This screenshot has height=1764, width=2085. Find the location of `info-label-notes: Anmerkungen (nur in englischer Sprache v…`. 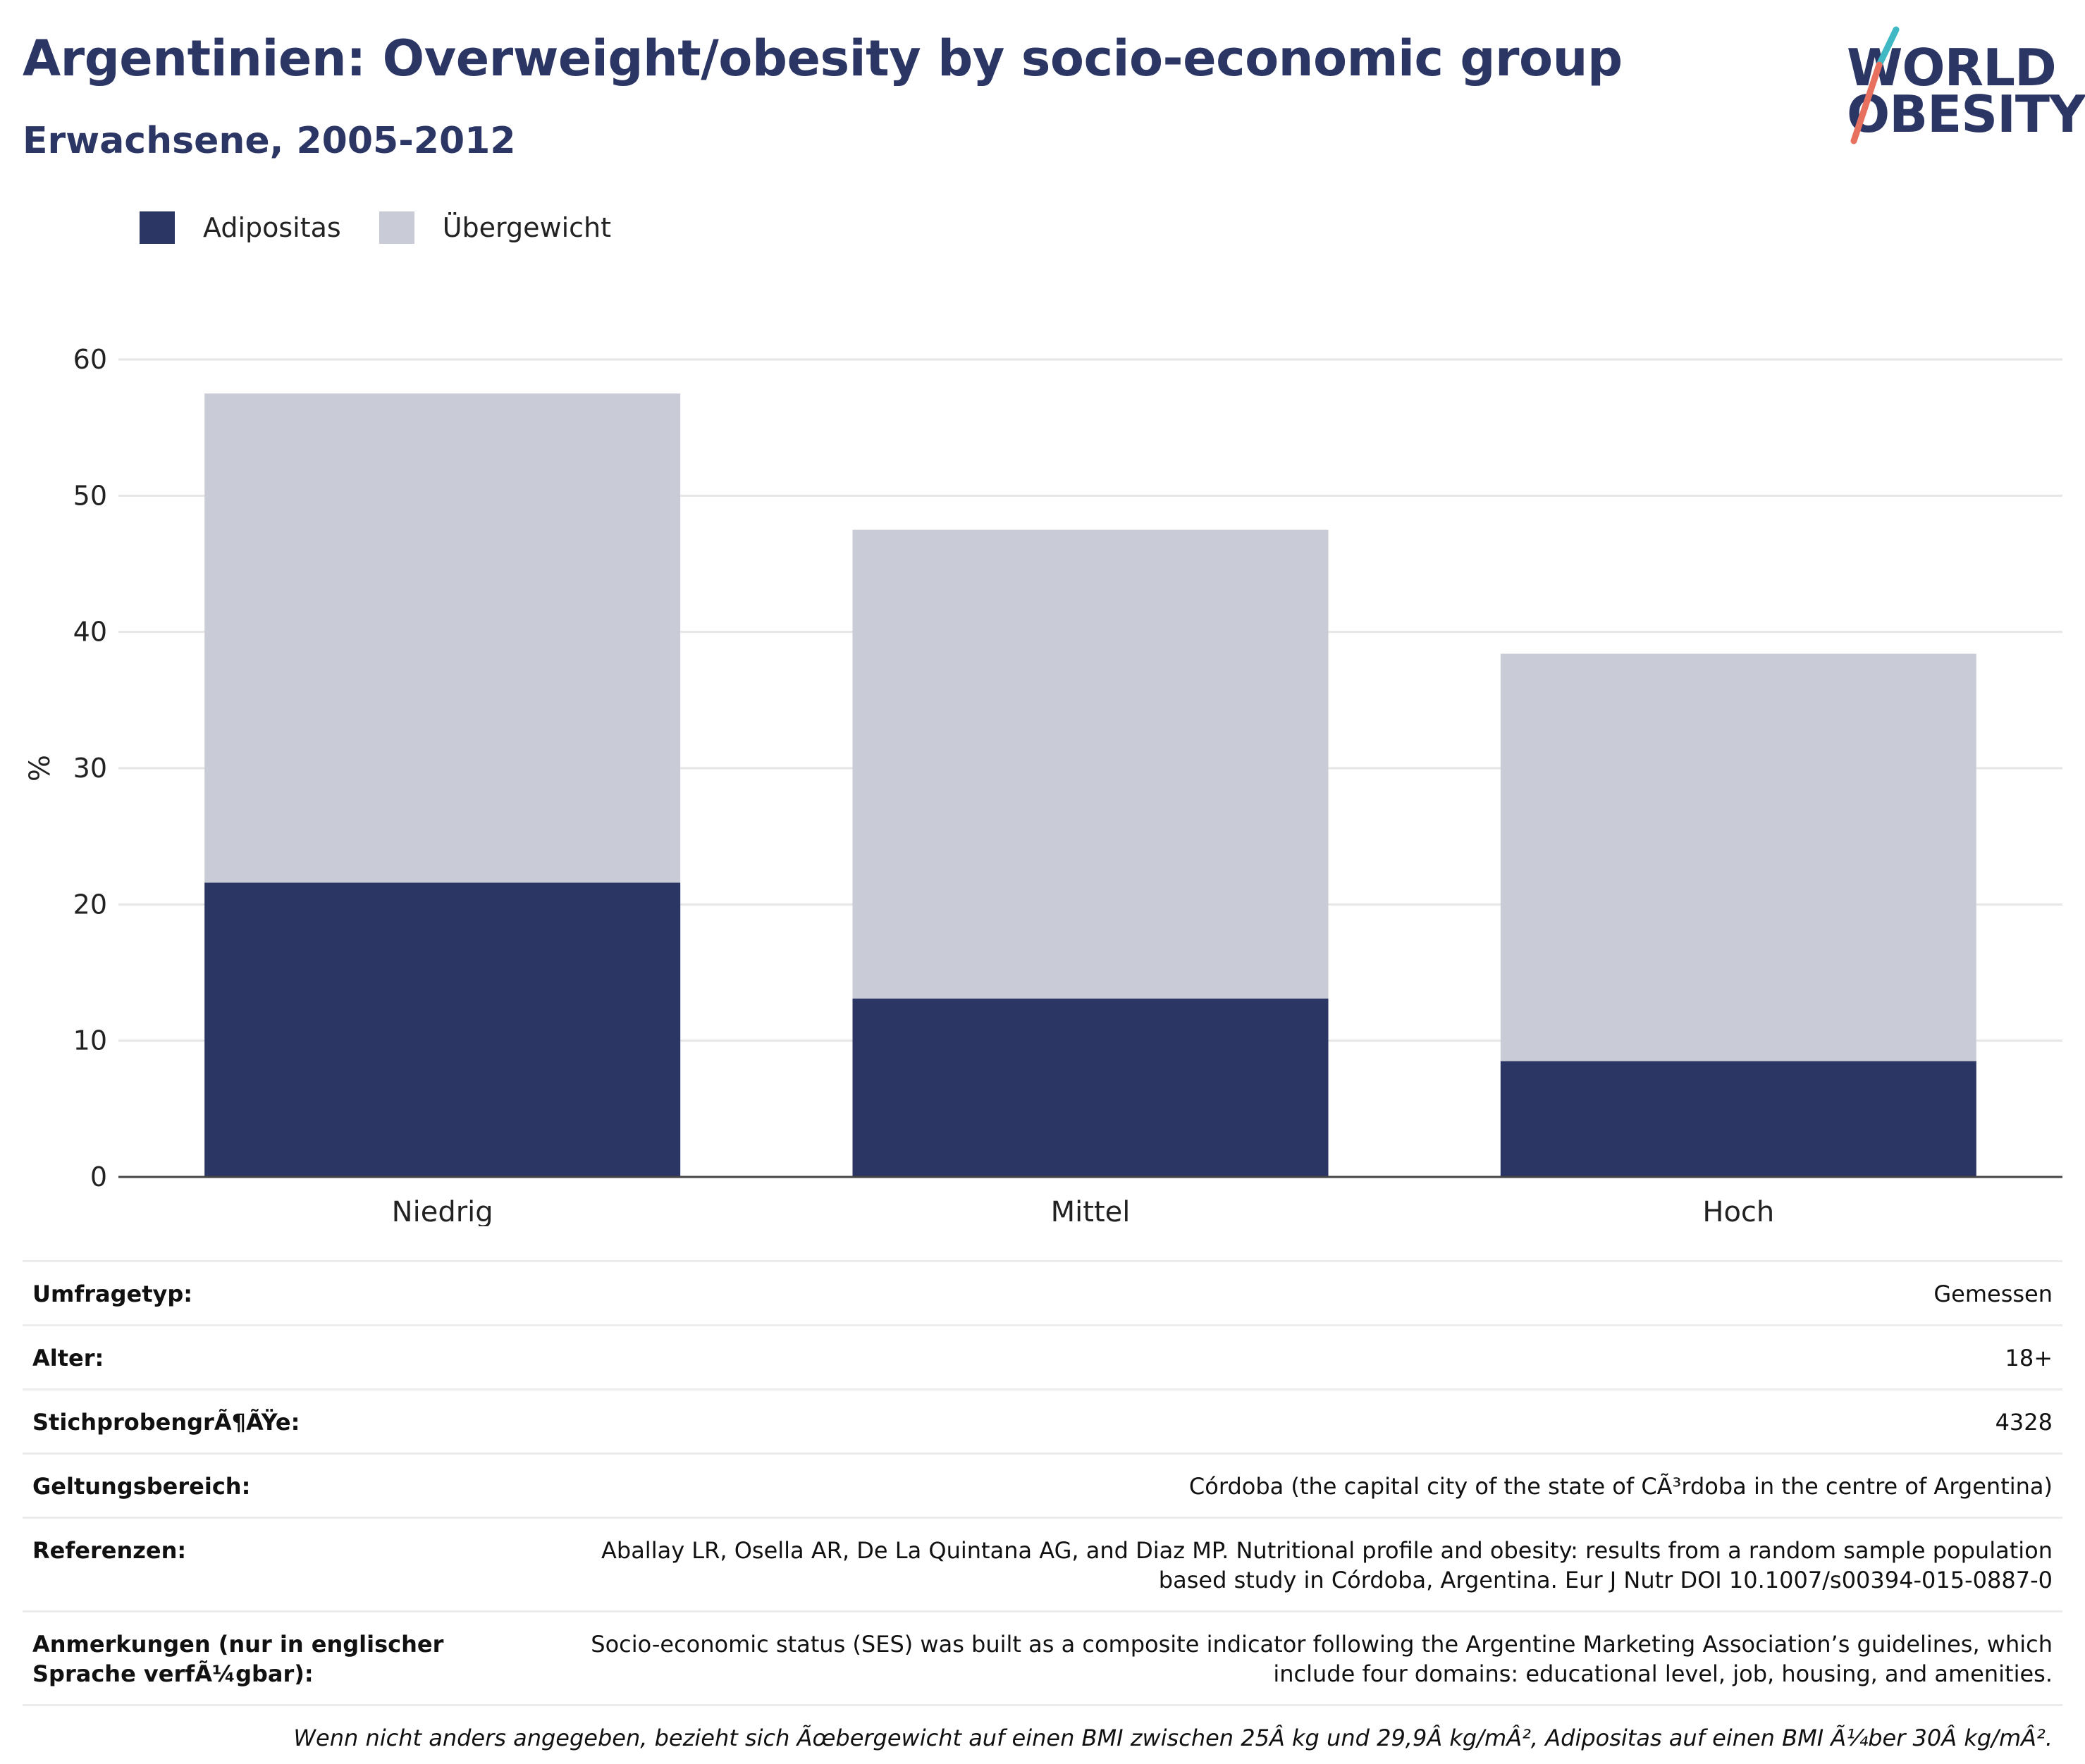

info-label-notes: Anmerkungen (nur in englischer Sprache v… is located at coordinates (238, 1659).